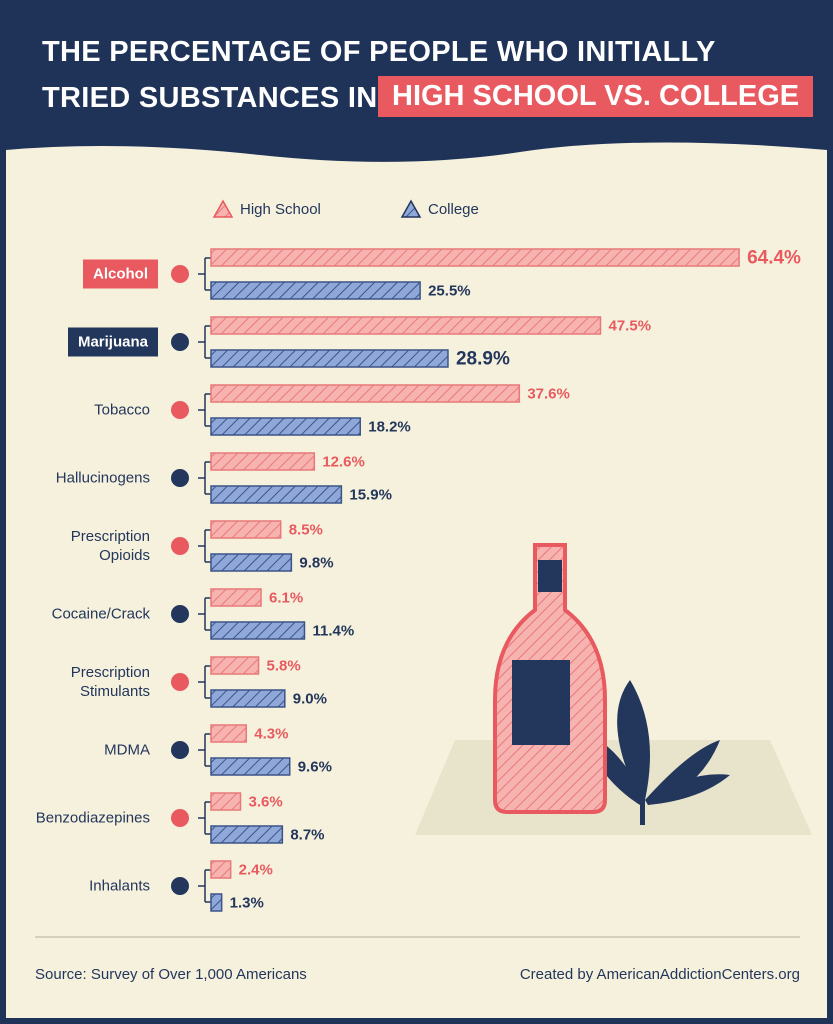 The width and height of the screenshot is (833, 1024). Describe the element at coordinates (333, 630) in the screenshot. I see `value-label: 11.4%` at that location.